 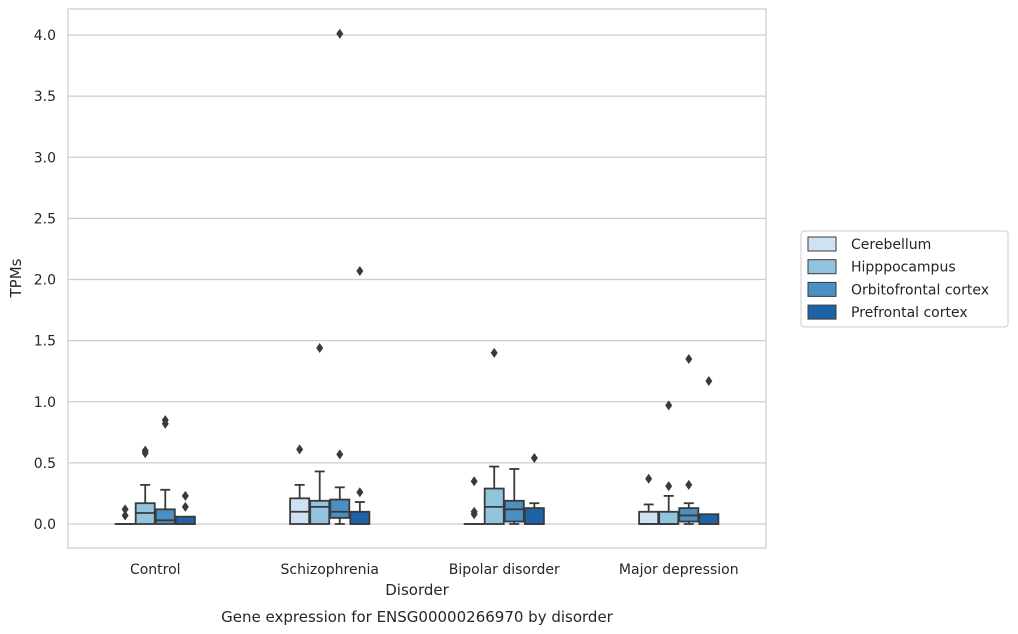 What do you see at coordinates (909, 313) in the screenshot?
I see `legend-label: Prefrontal cortex` at bounding box center [909, 313].